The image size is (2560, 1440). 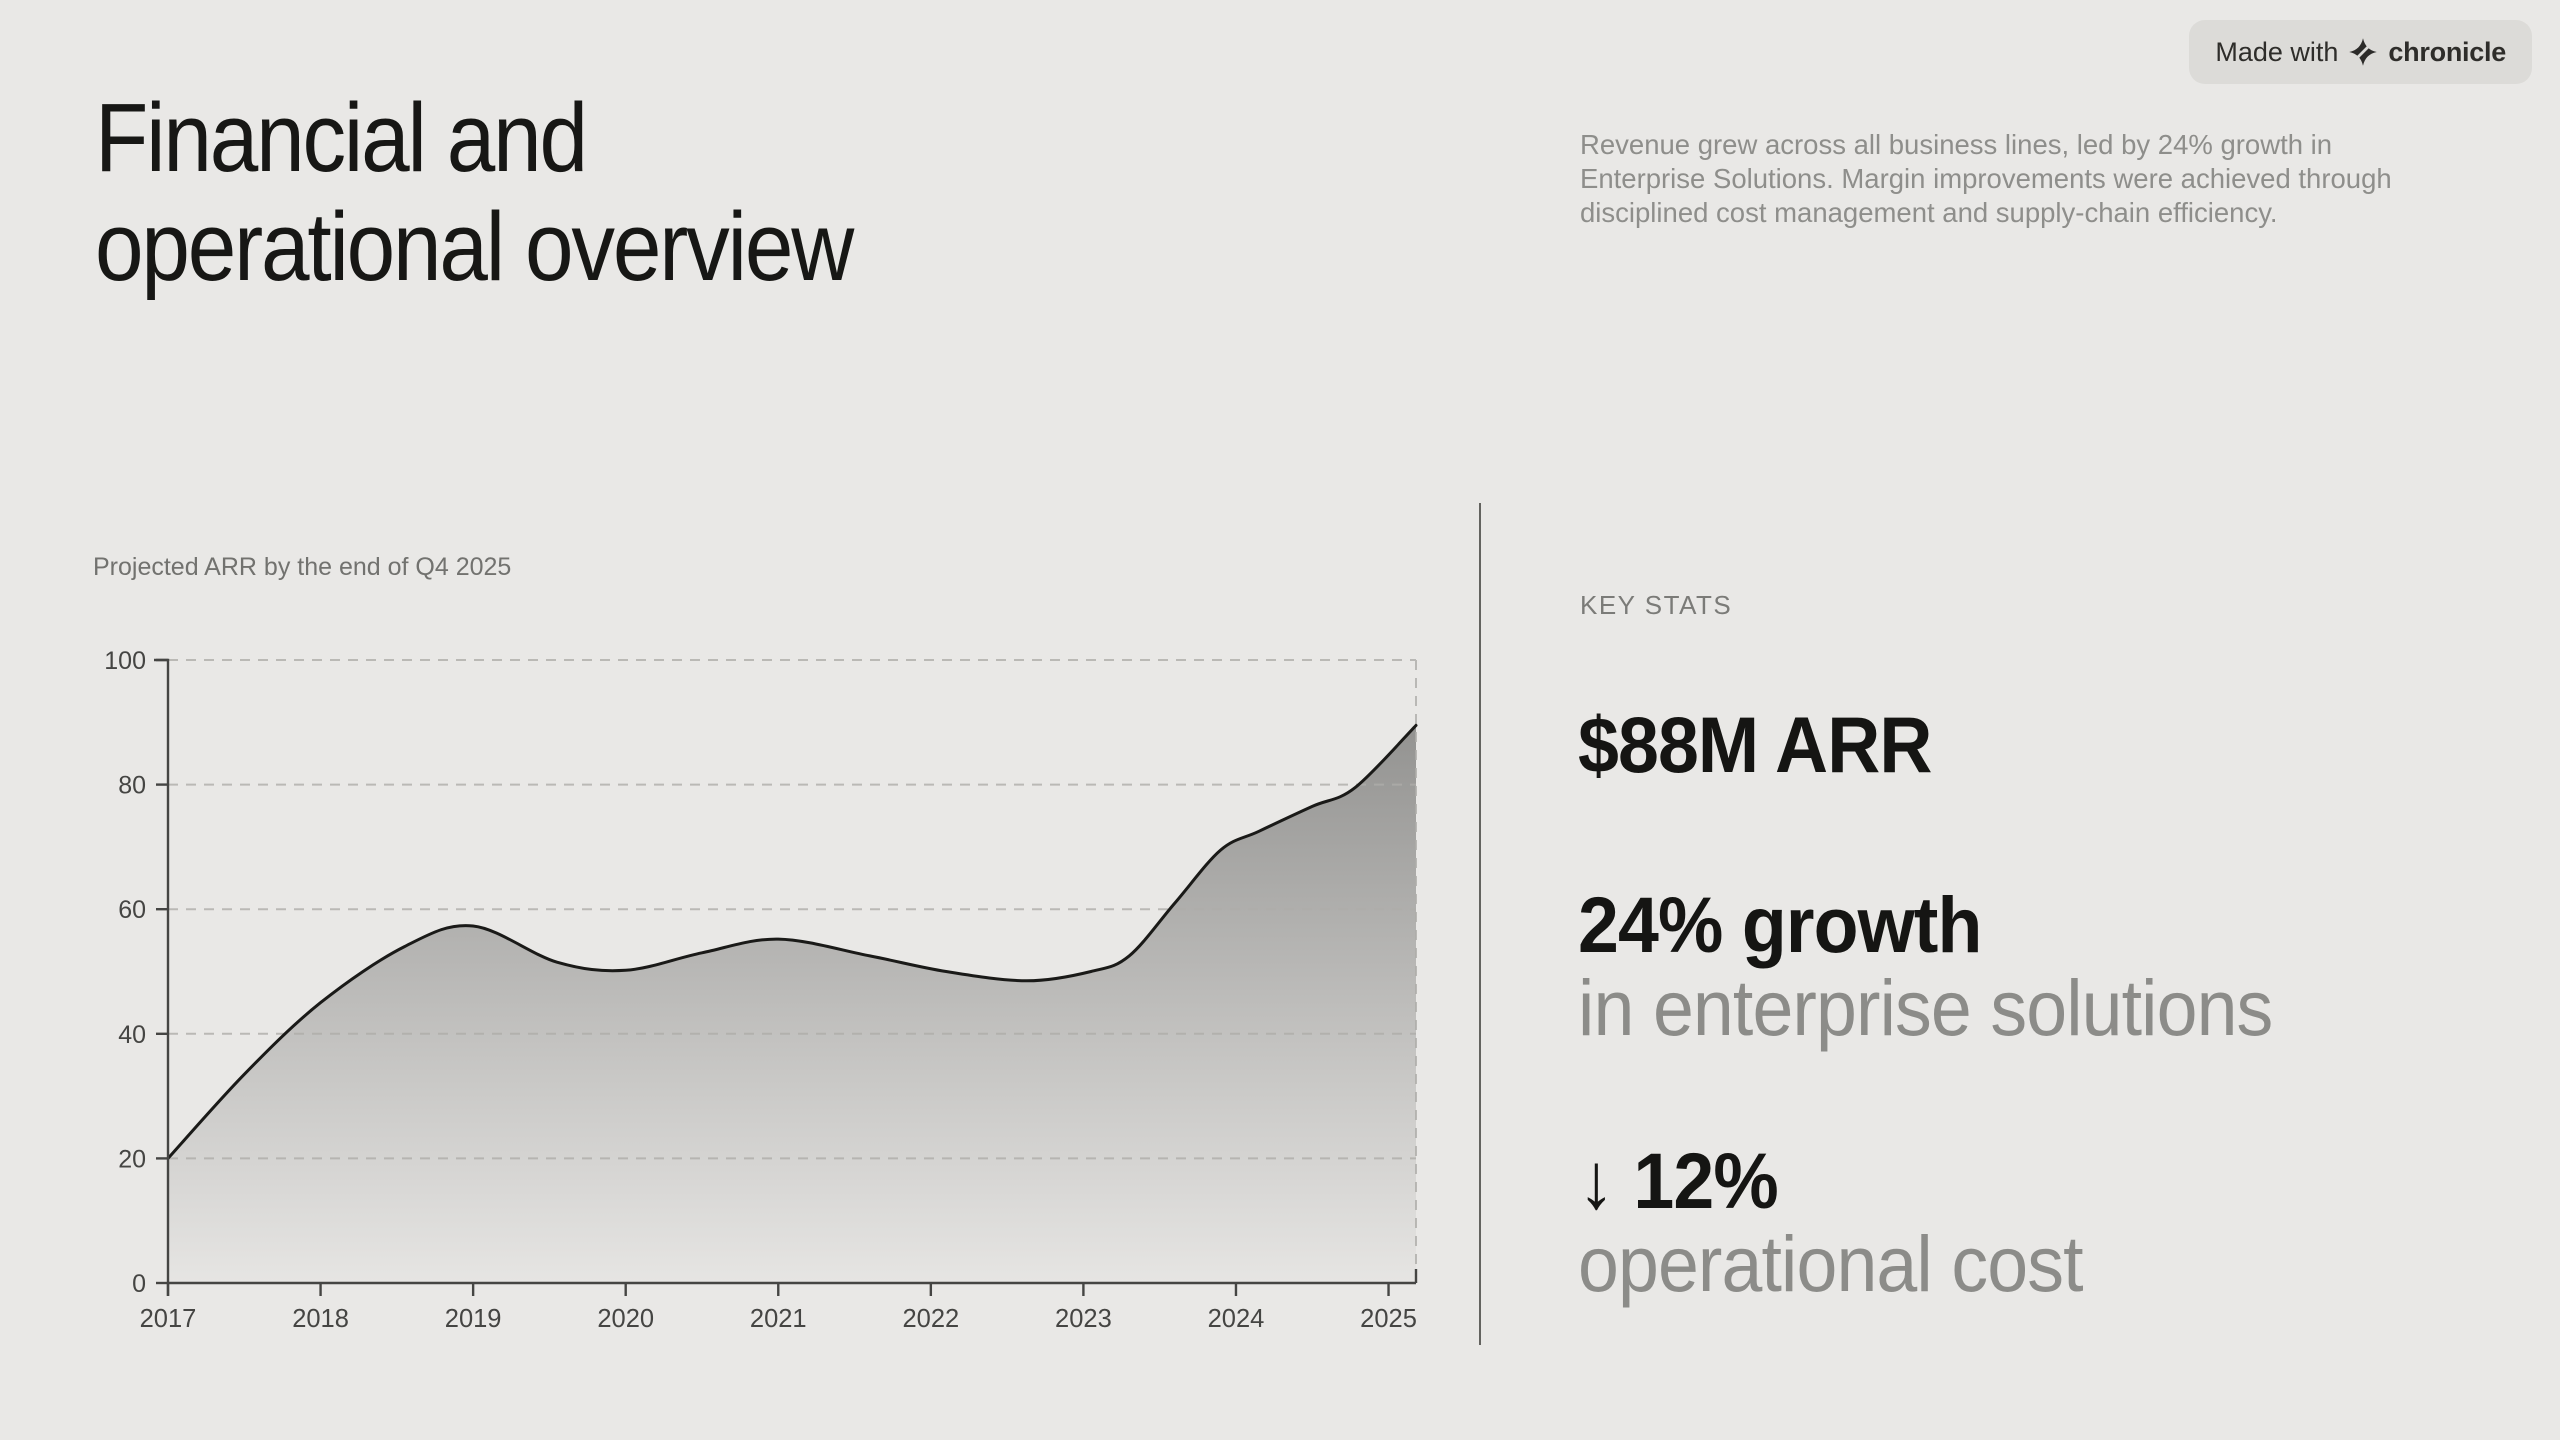 What do you see at coordinates (1830, 1181) in the screenshot?
I see `stat-cost-value: ↓ 12%` at bounding box center [1830, 1181].